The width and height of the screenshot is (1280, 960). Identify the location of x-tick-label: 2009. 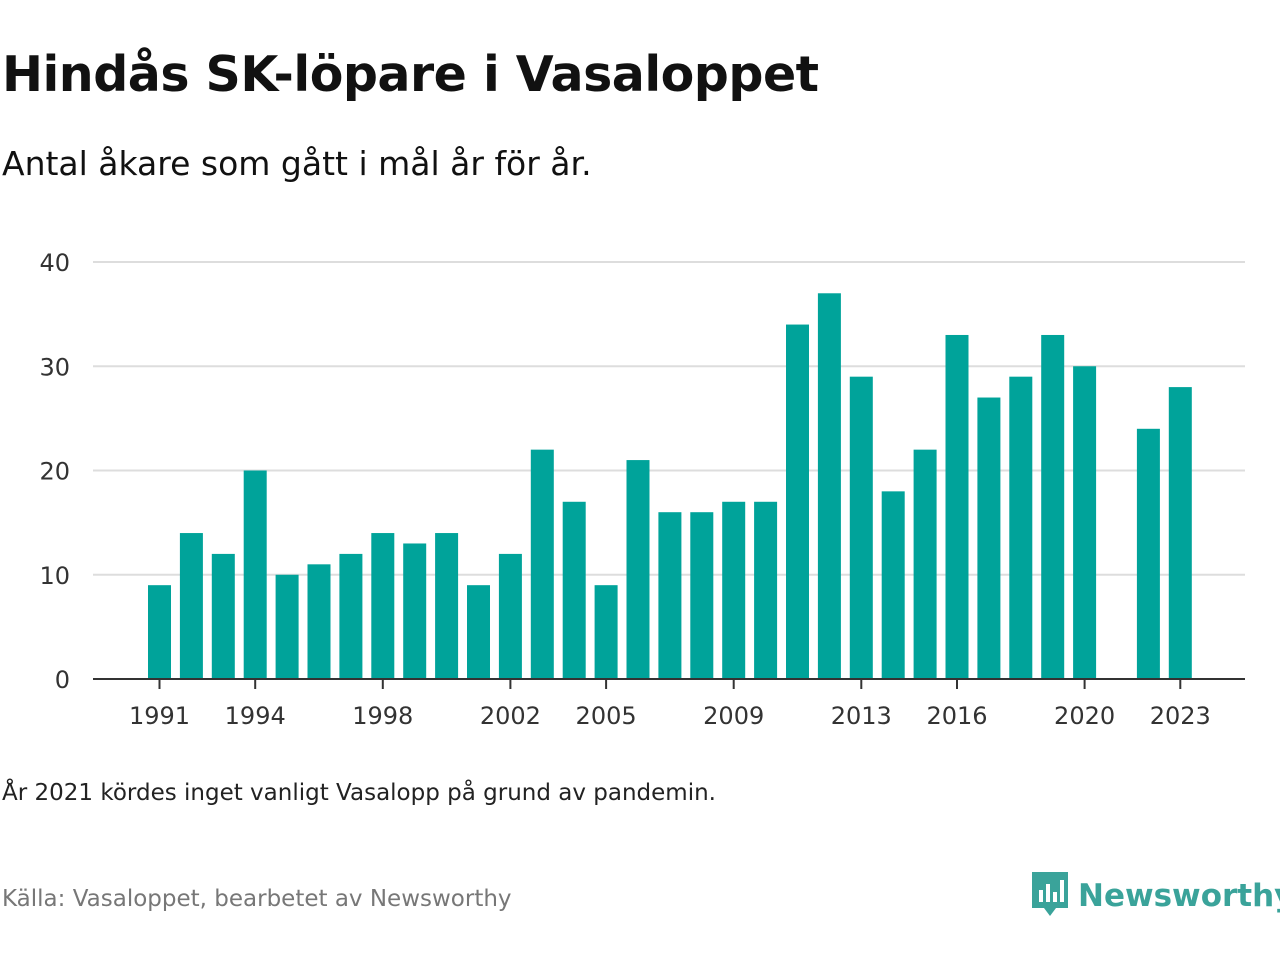
(733, 716).